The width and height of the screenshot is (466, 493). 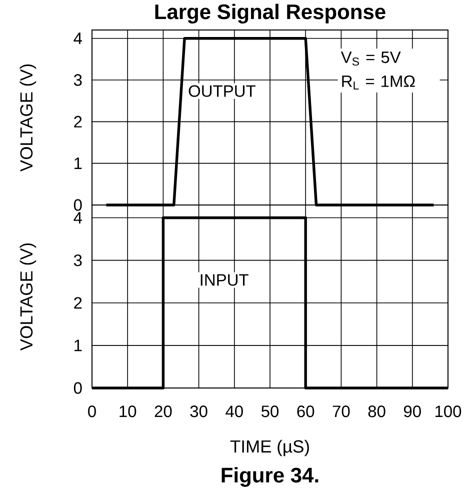 I want to click on x-tick-label: 40, so click(x=234, y=412).